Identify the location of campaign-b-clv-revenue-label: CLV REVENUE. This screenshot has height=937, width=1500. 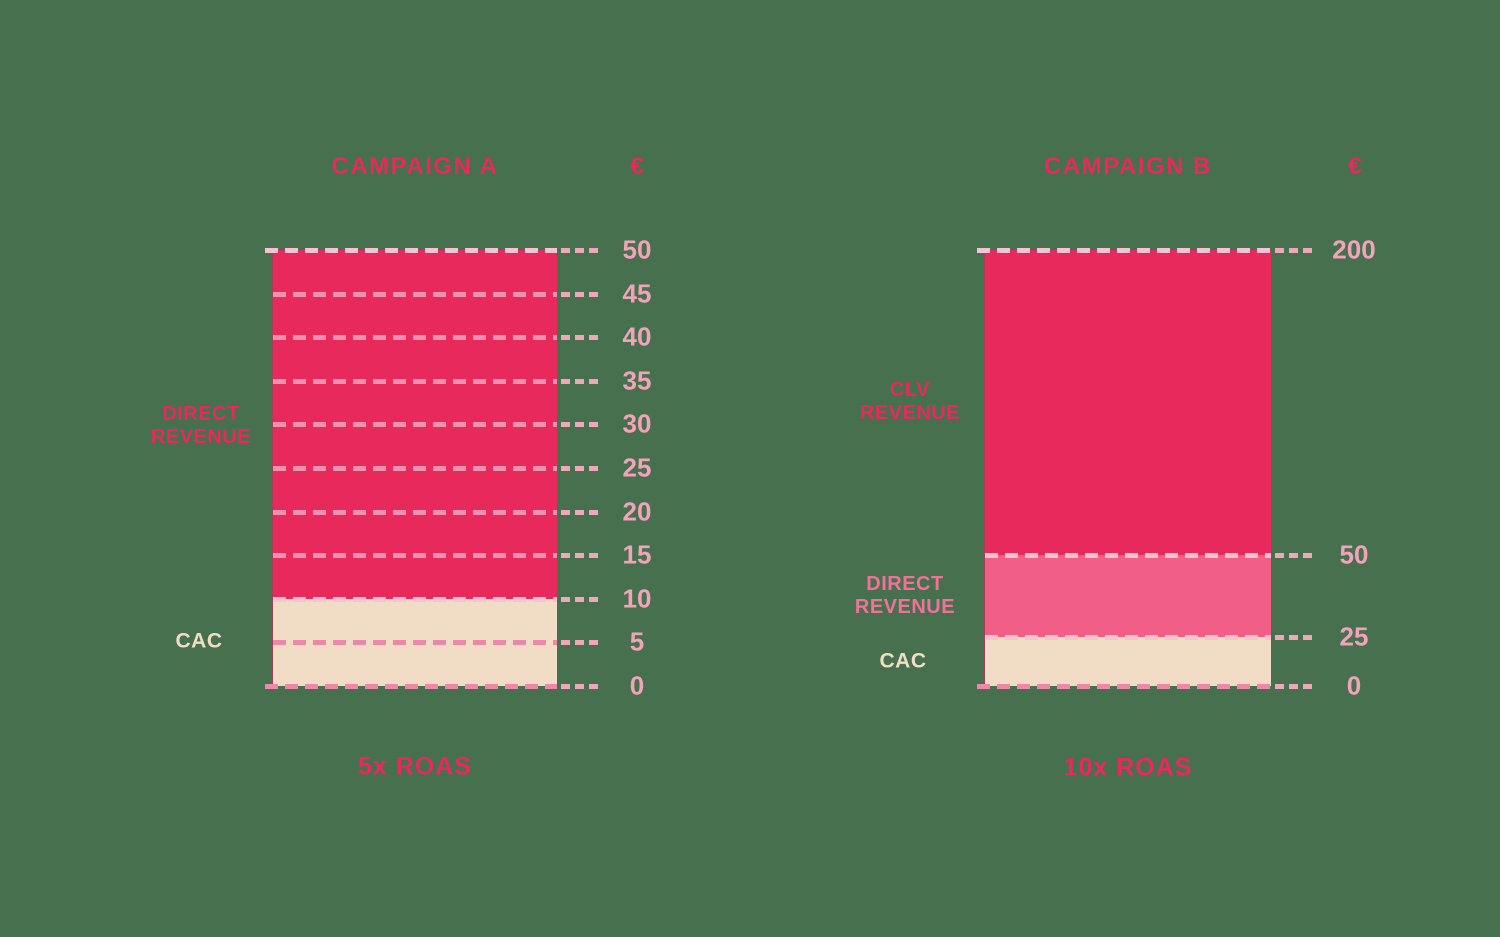
(910, 402).